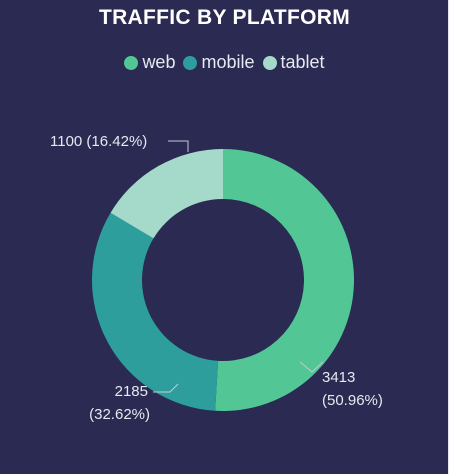 Image resolution: width=449 pixels, height=474 pixels. What do you see at coordinates (338, 377) in the screenshot?
I see `data-label-web-value: 3413` at bounding box center [338, 377].